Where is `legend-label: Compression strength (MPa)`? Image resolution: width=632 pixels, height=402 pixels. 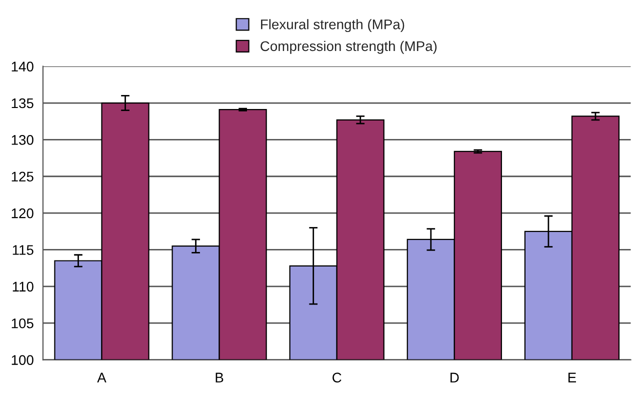
legend-label: Compression strength (MPa) is located at coordinates (348, 47).